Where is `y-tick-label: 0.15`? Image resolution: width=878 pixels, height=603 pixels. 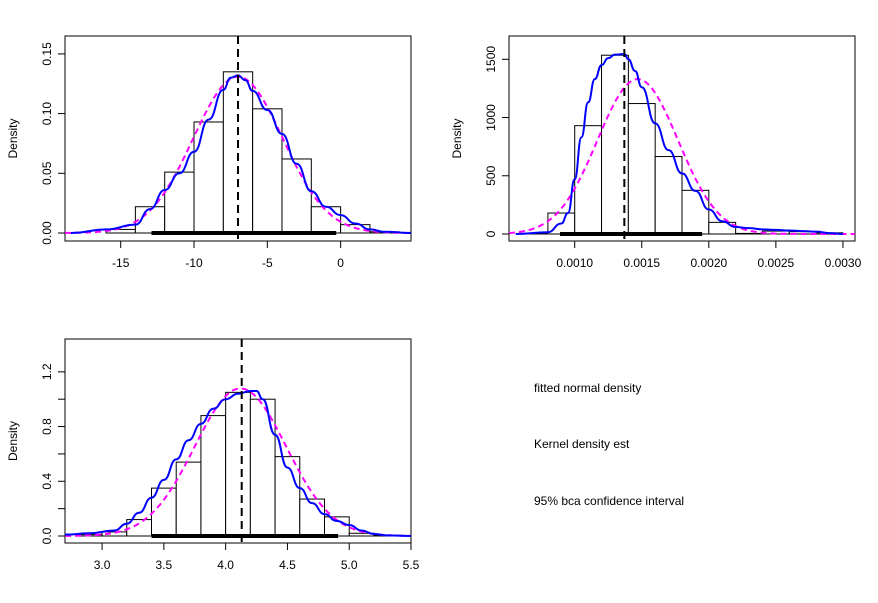 y-tick-label: 0.15 is located at coordinates (47, 54).